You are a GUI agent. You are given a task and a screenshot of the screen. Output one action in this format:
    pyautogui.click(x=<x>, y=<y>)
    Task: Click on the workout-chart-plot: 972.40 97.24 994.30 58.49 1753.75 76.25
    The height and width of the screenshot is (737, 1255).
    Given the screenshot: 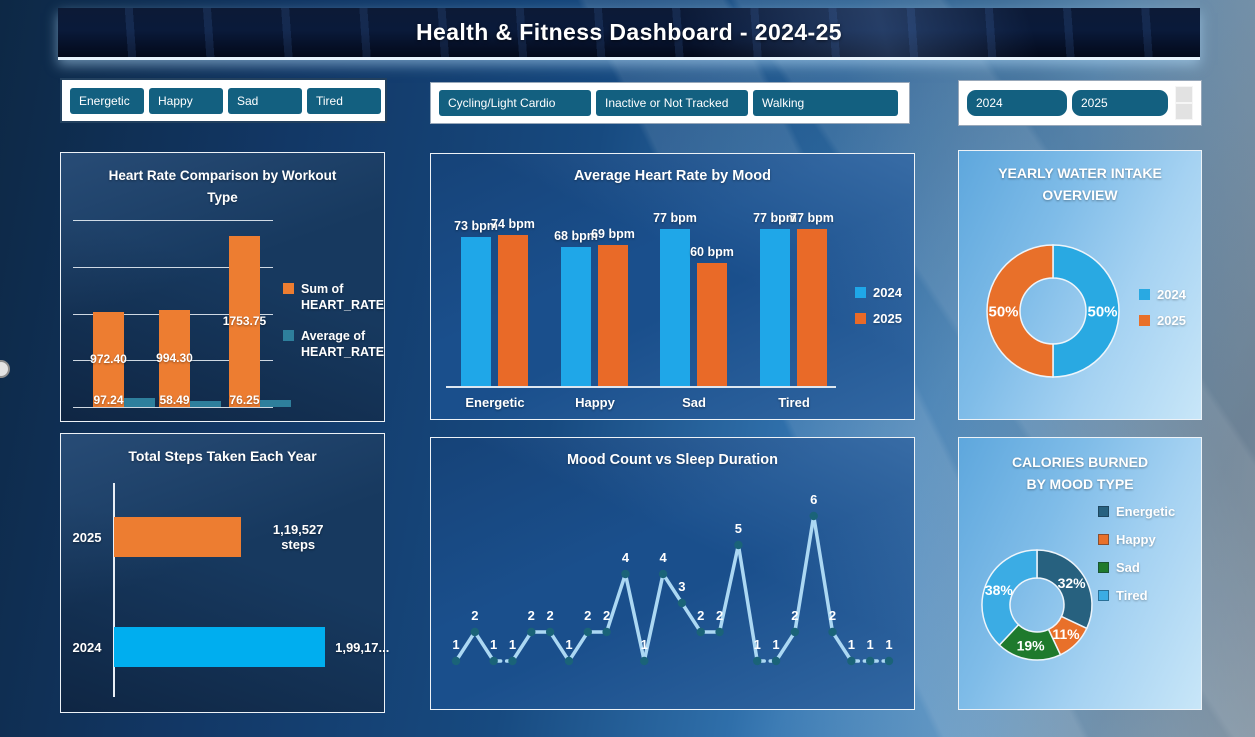 What is the action you would take?
    pyautogui.click(x=182, y=310)
    